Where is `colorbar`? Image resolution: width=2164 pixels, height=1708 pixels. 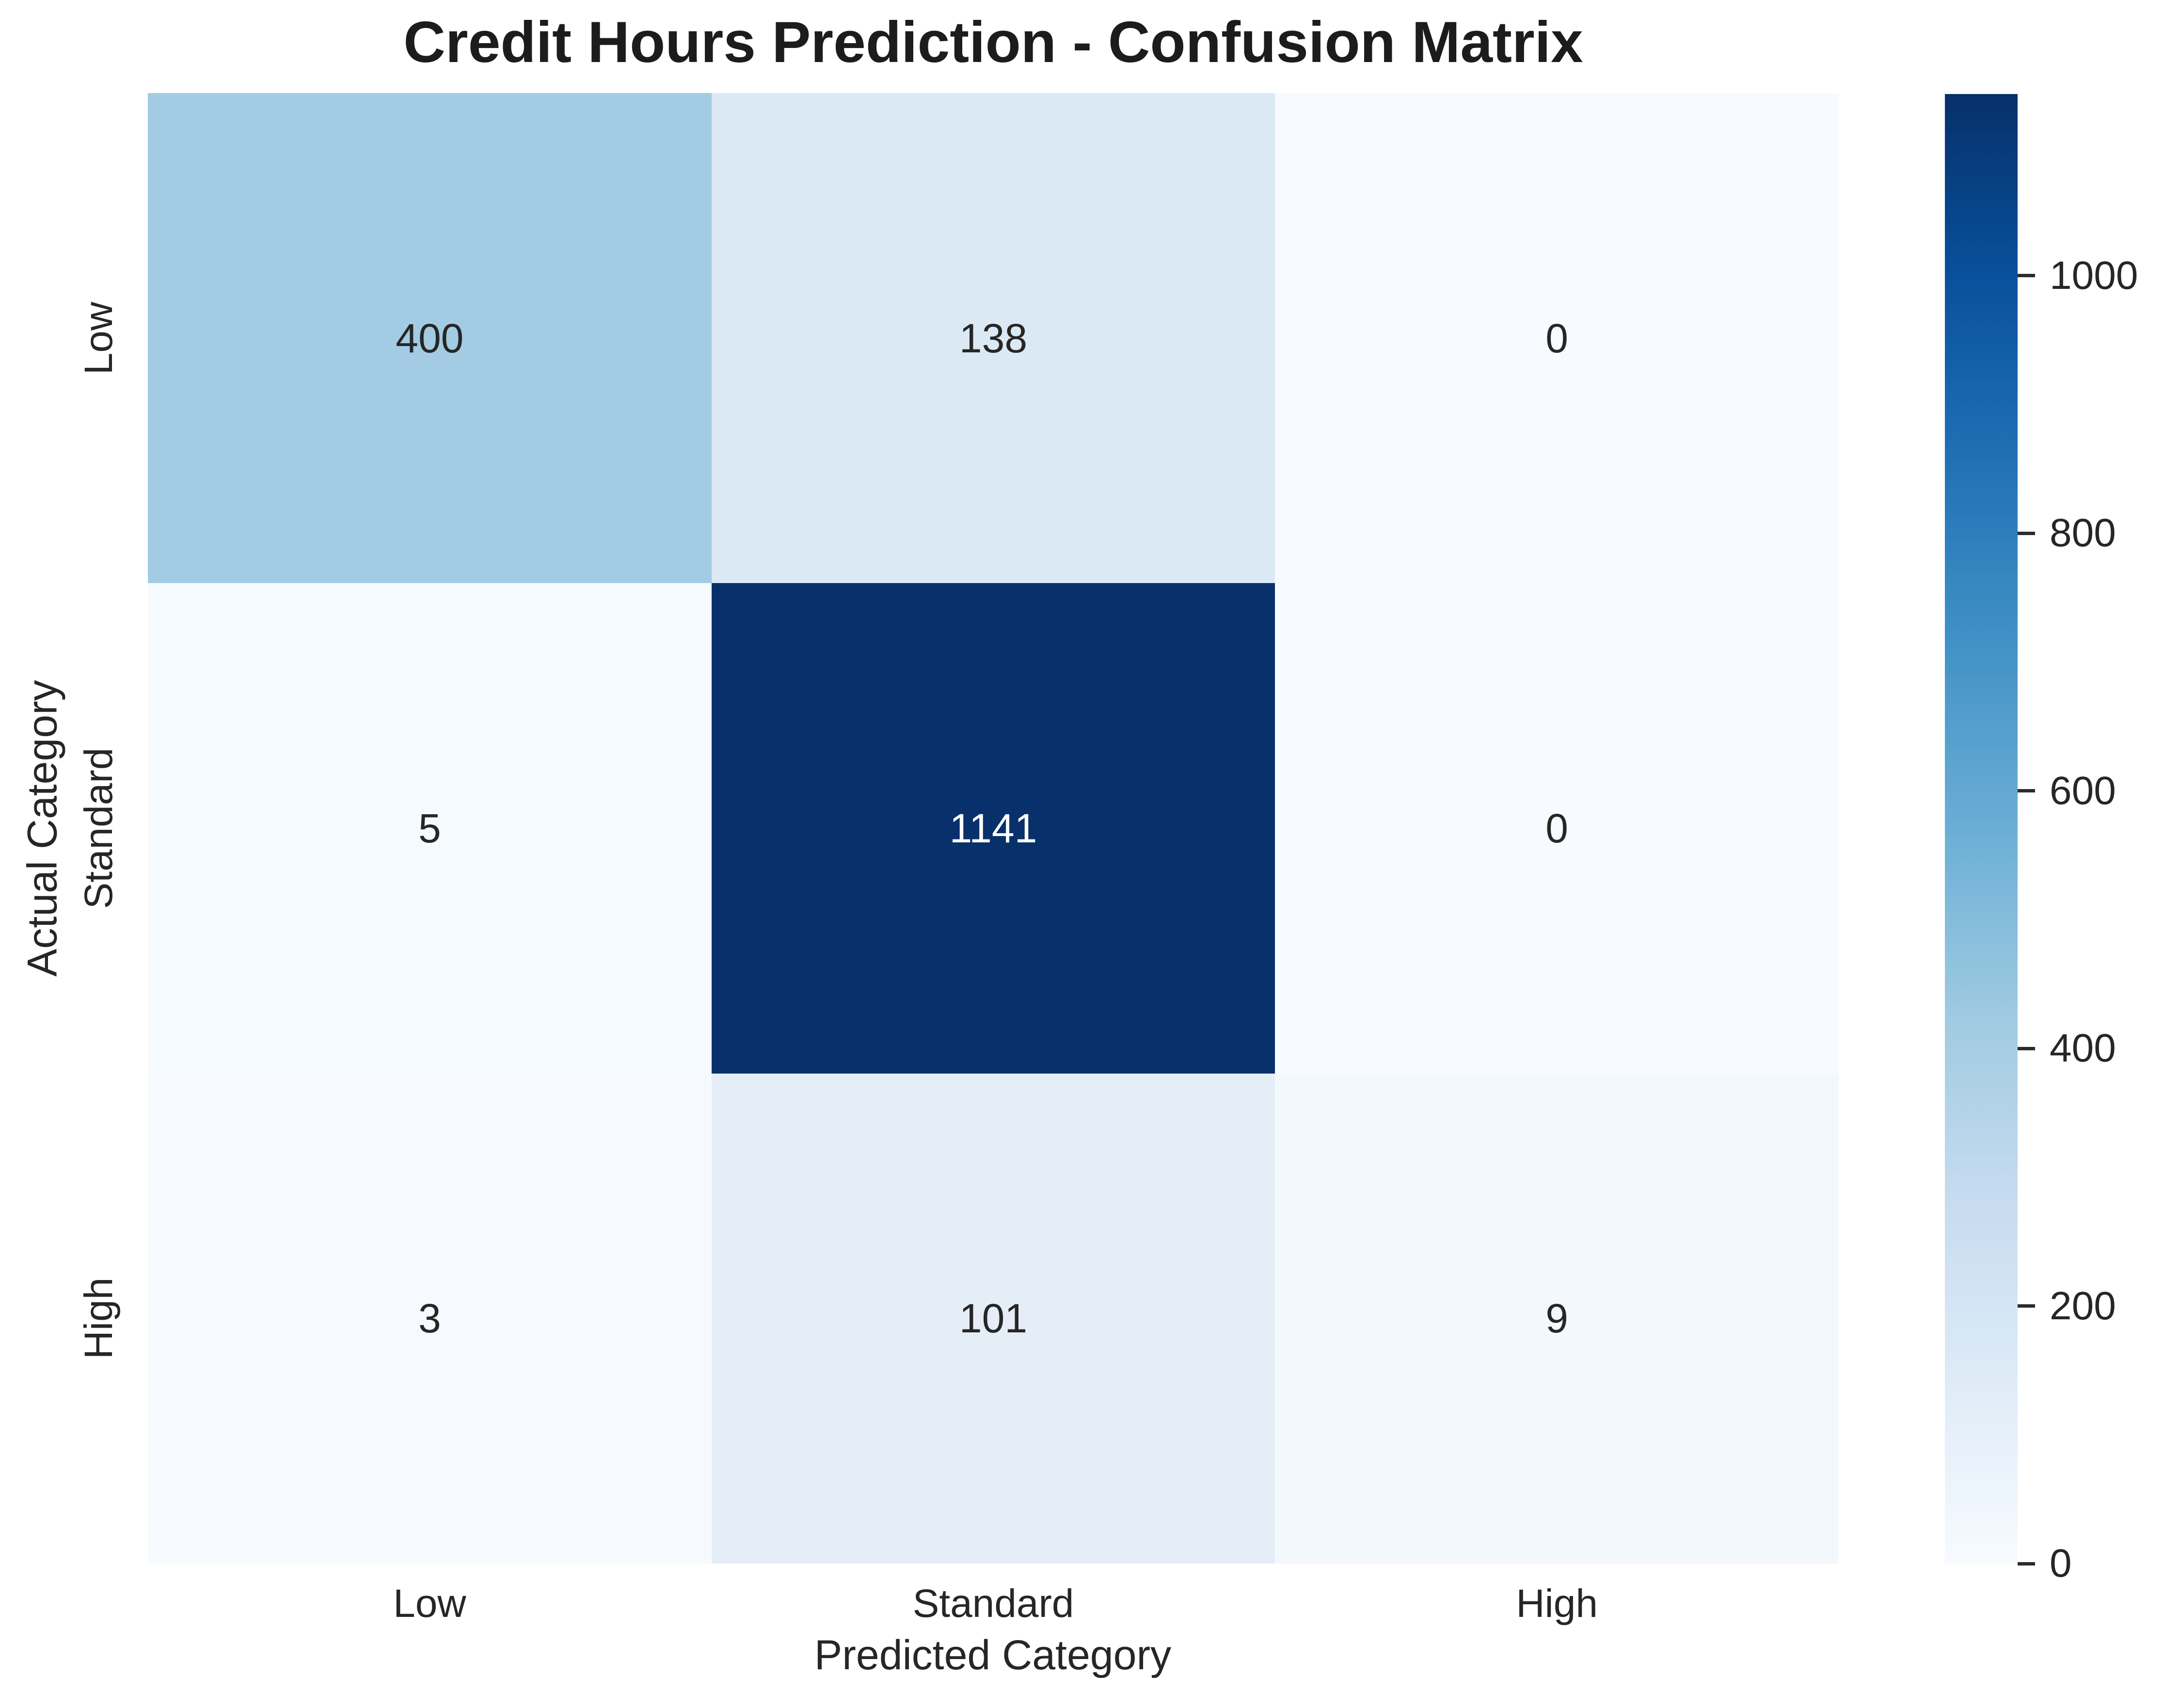 colorbar is located at coordinates (1981, 829).